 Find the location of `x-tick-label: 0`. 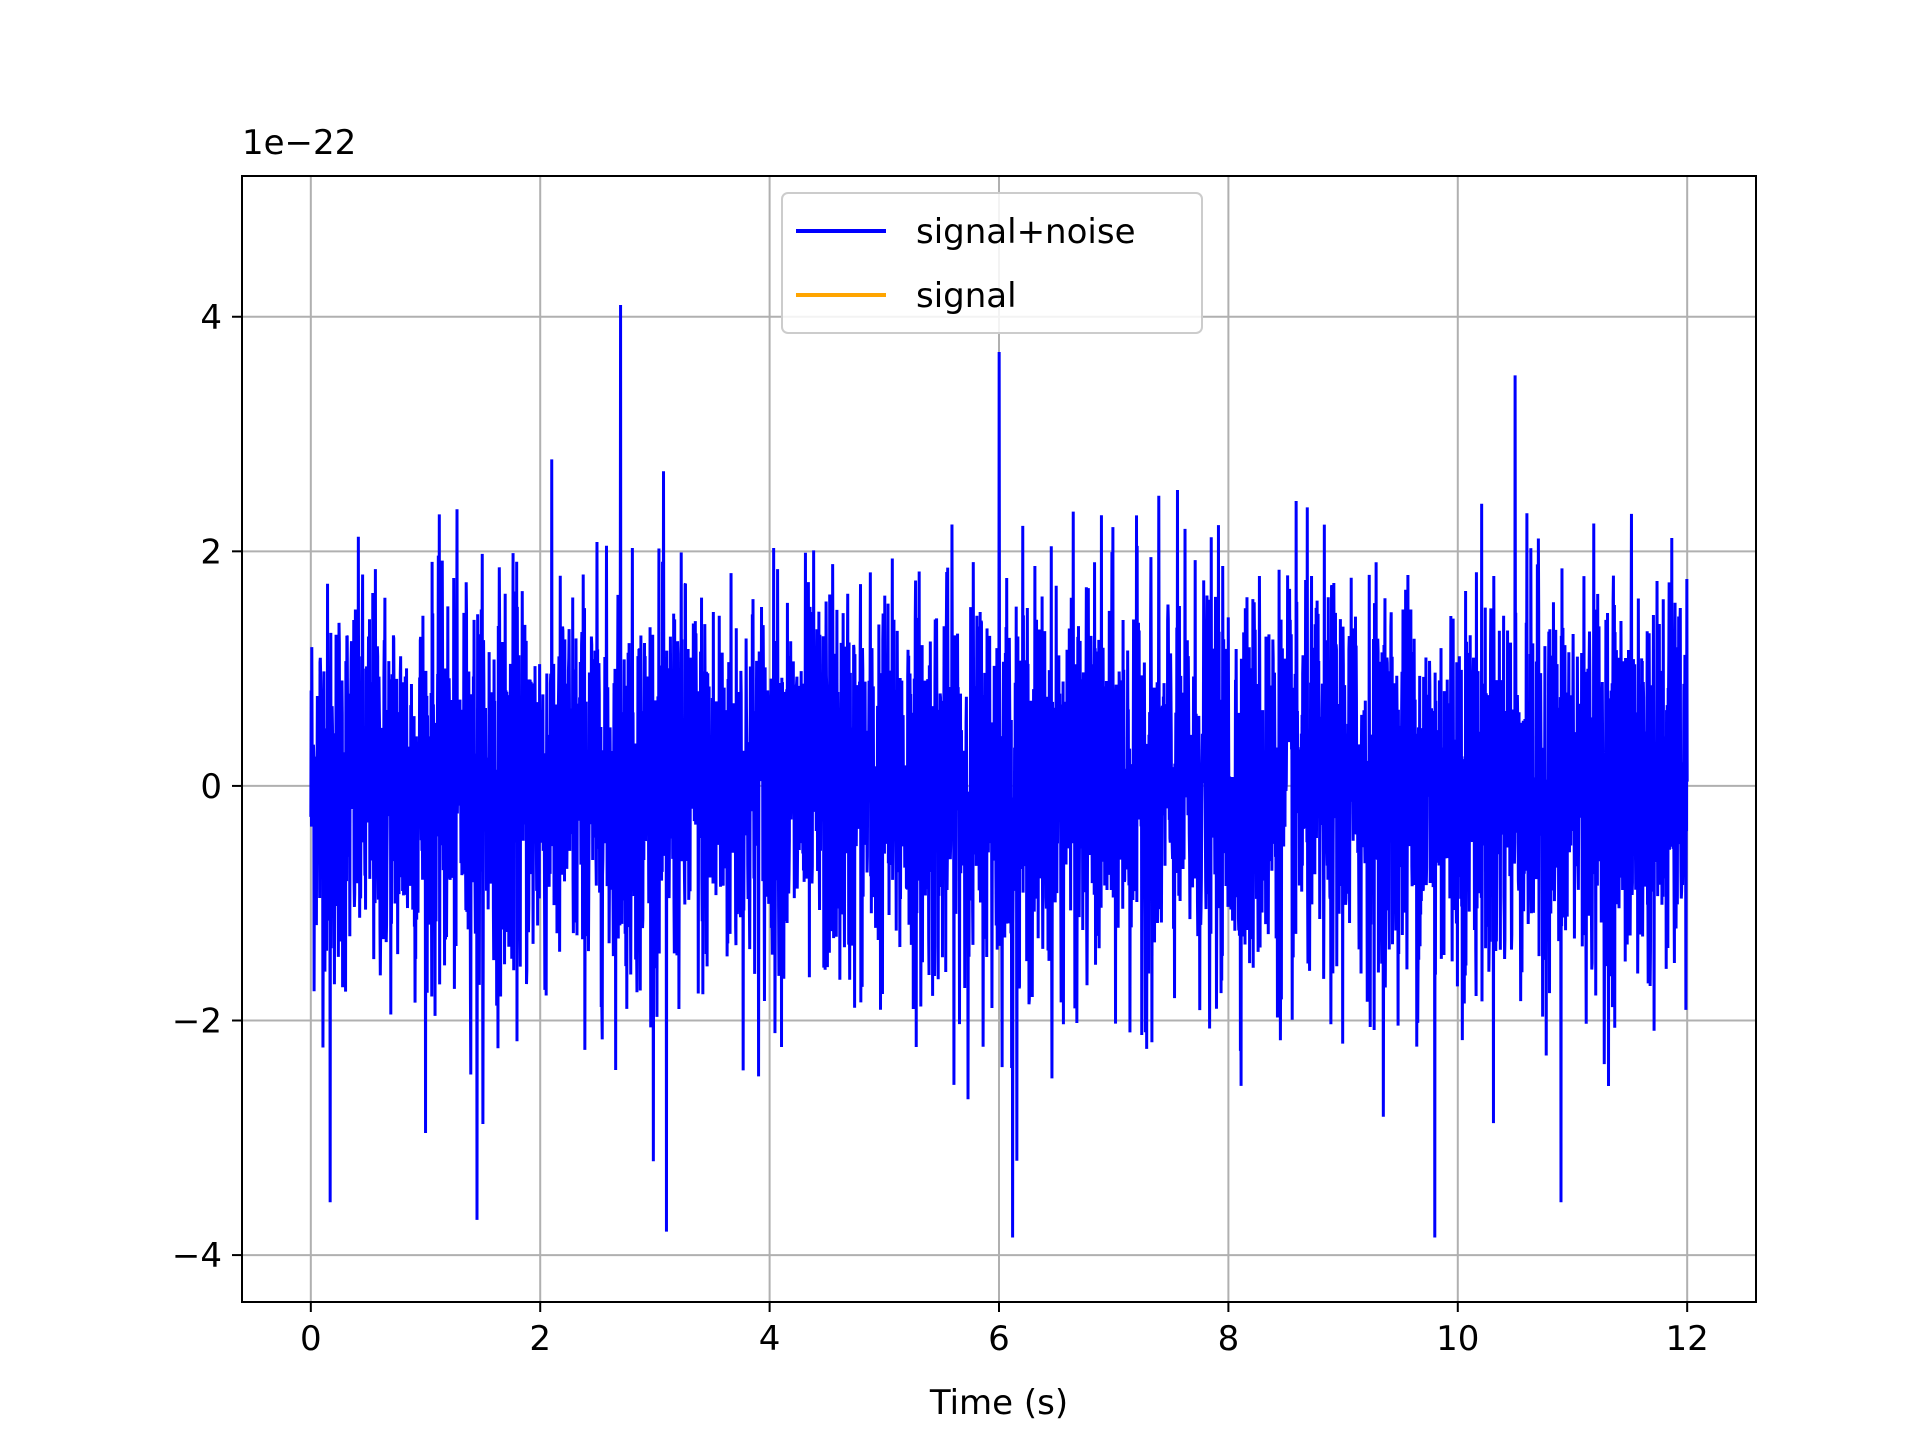

x-tick-label: 0 is located at coordinates (311, 1339).